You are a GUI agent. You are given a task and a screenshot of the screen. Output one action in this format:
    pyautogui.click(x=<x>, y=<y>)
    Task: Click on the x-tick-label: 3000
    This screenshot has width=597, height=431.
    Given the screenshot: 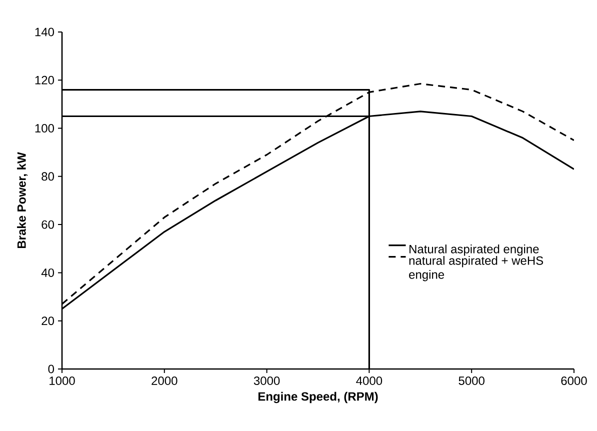 What is the action you would take?
    pyautogui.click(x=267, y=381)
    